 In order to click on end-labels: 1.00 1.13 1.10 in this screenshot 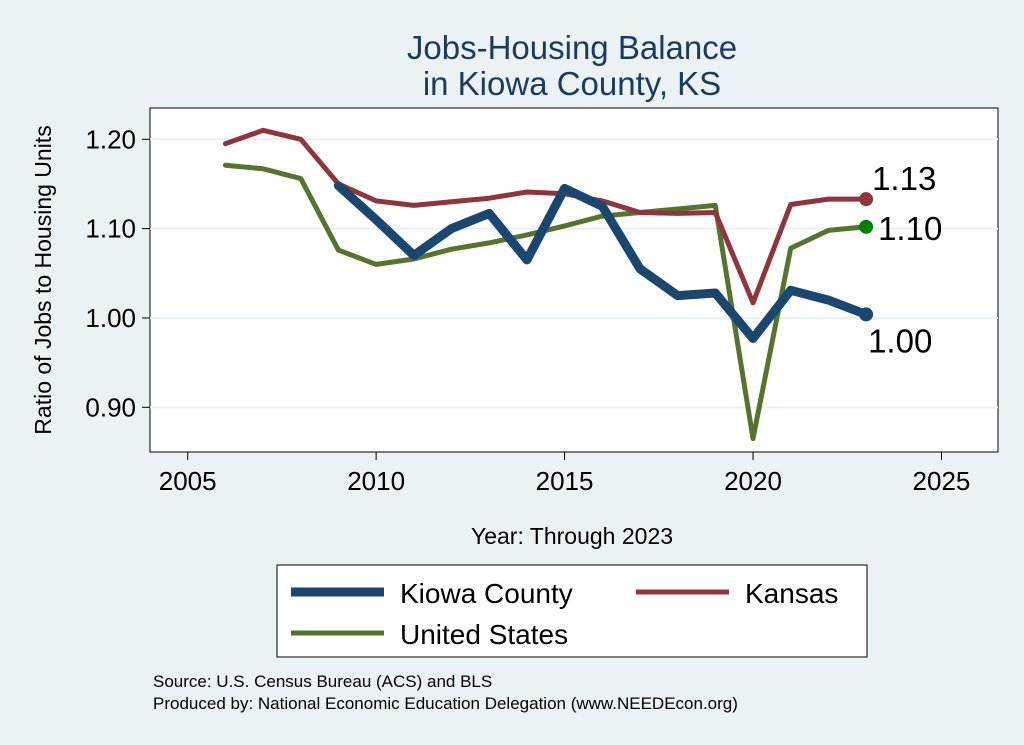, I will do `click(900, 259)`.